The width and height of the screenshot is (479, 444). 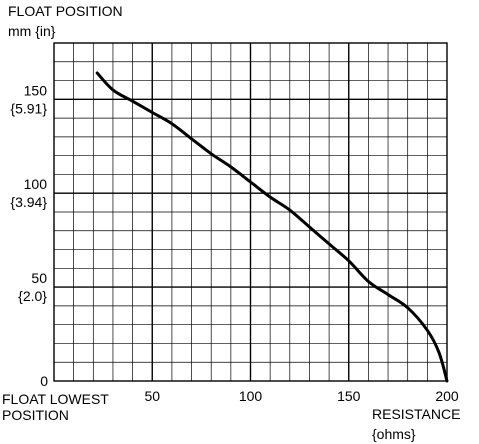 I want to click on y-axis-title: FLOAT POSITION mm {in}, so click(x=65, y=21).